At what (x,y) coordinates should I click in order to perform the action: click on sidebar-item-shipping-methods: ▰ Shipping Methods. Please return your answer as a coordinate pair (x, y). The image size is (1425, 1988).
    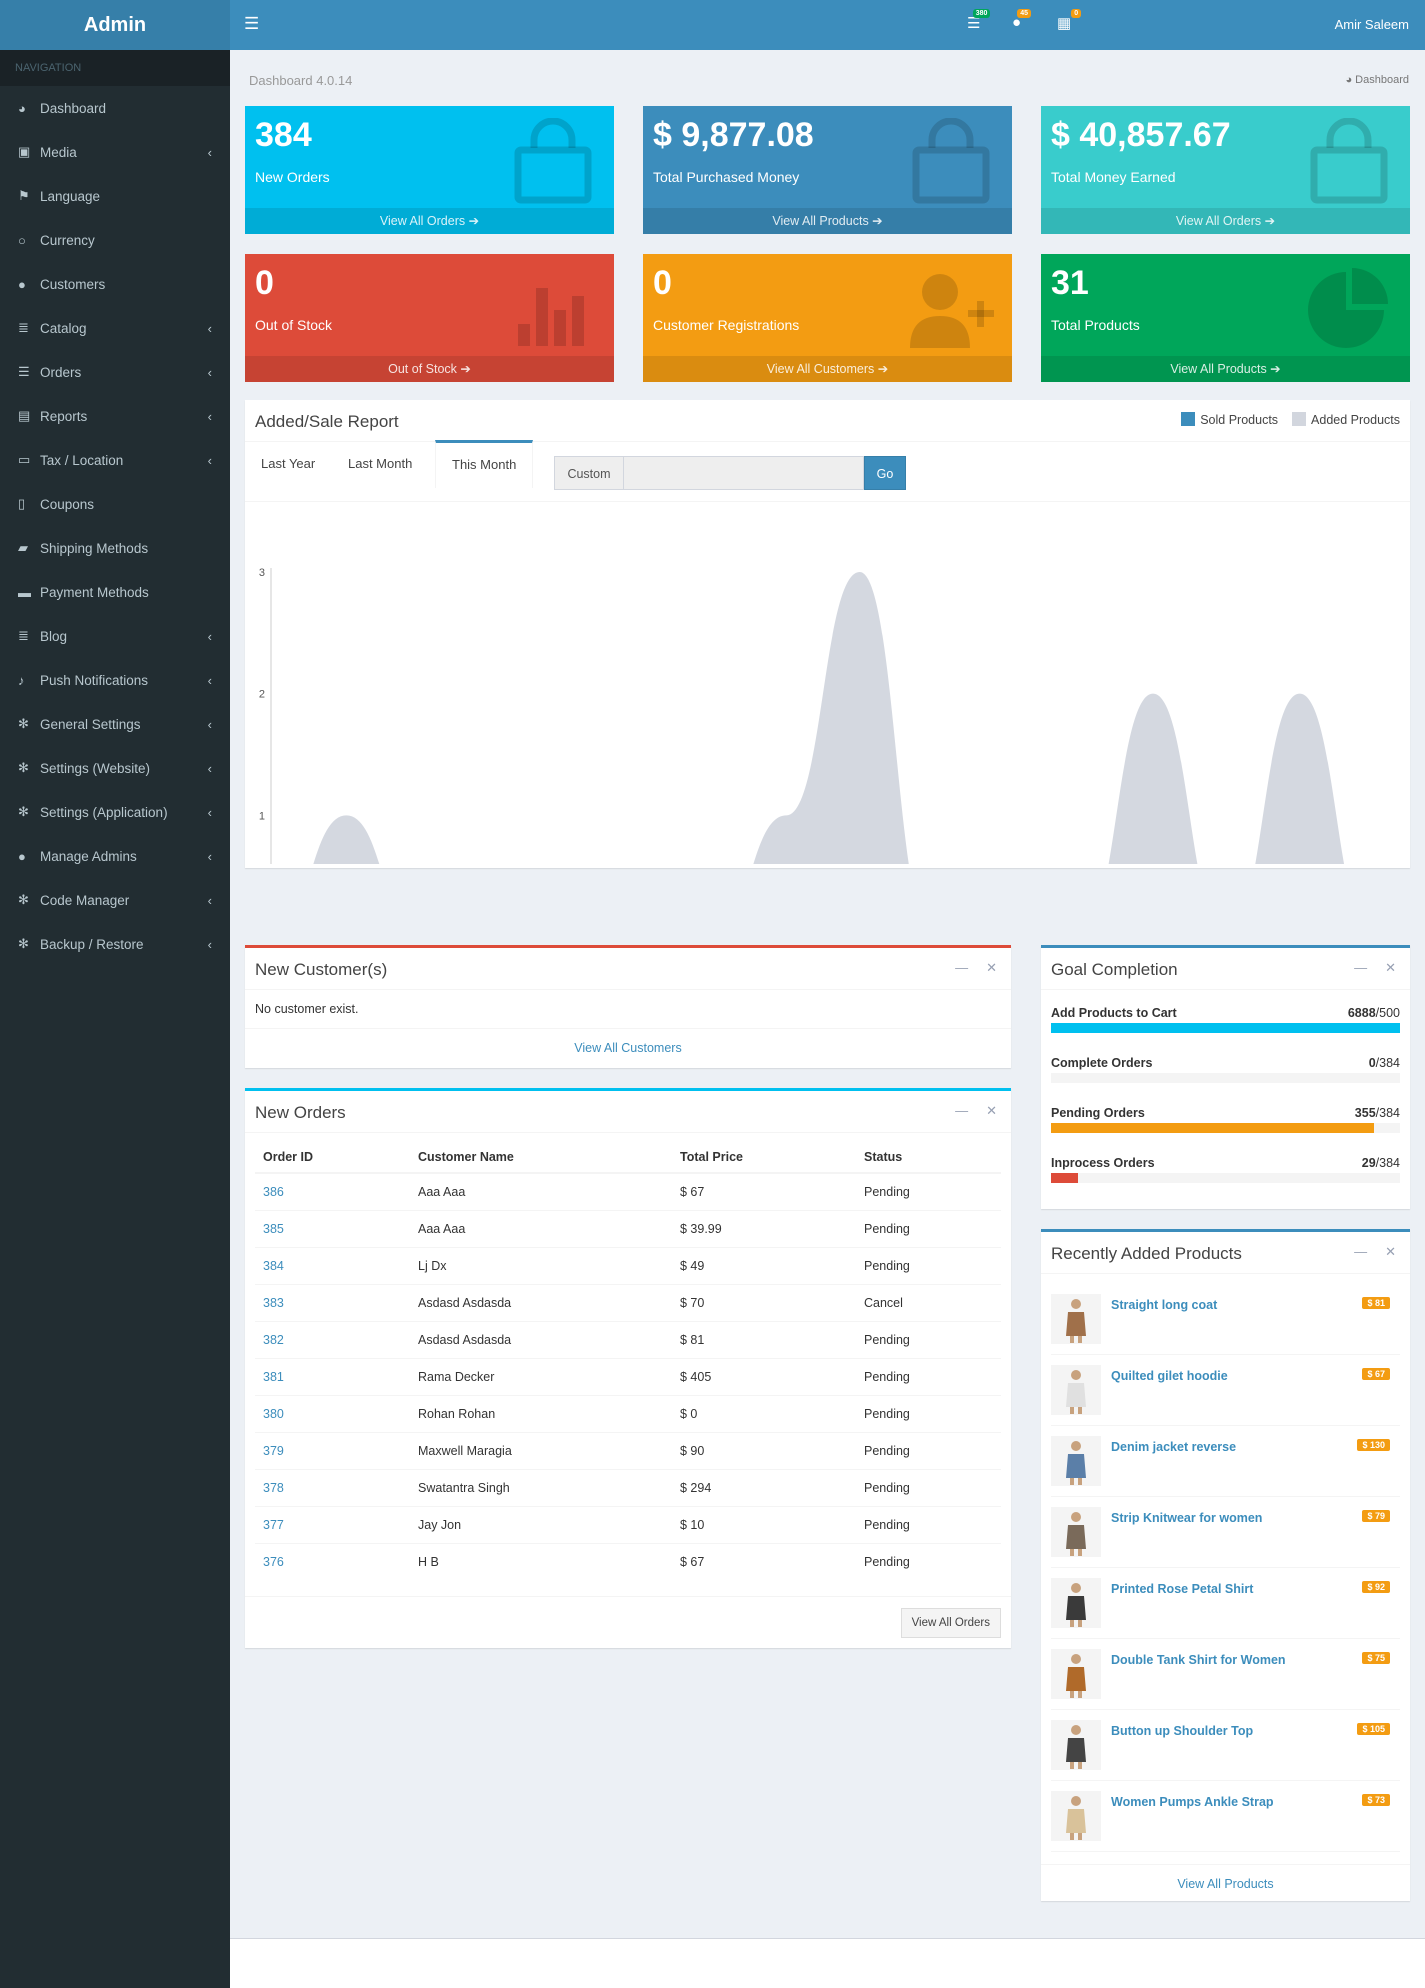
    Looking at the image, I should click on (115, 548).